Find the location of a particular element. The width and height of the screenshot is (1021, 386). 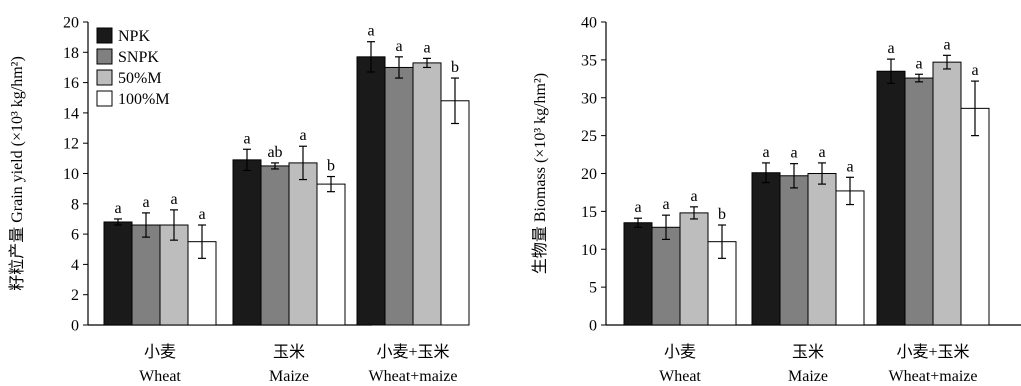

legend-label: 100%M is located at coordinates (144, 99).